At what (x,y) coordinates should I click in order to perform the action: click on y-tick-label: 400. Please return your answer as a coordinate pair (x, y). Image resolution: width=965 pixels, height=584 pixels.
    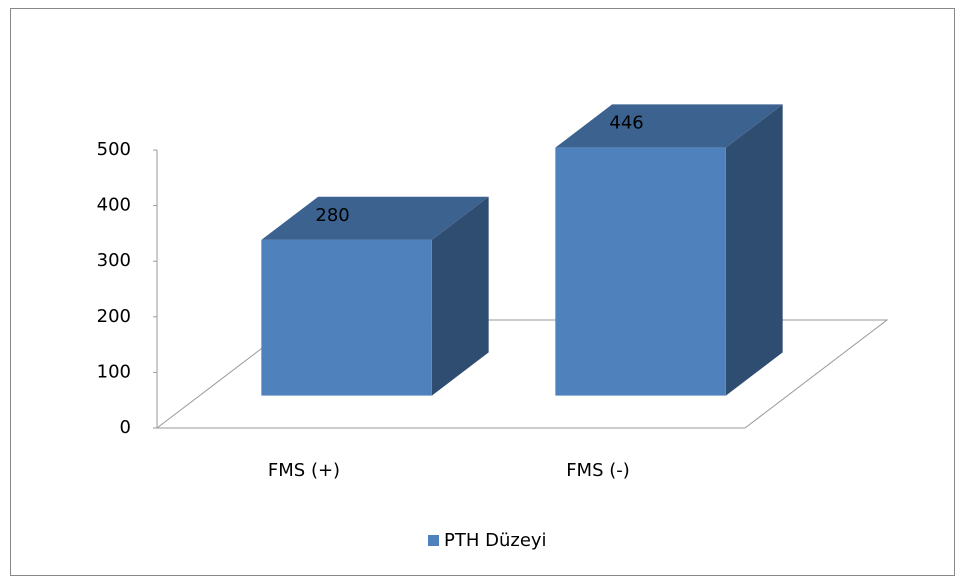
    Looking at the image, I should click on (114, 205).